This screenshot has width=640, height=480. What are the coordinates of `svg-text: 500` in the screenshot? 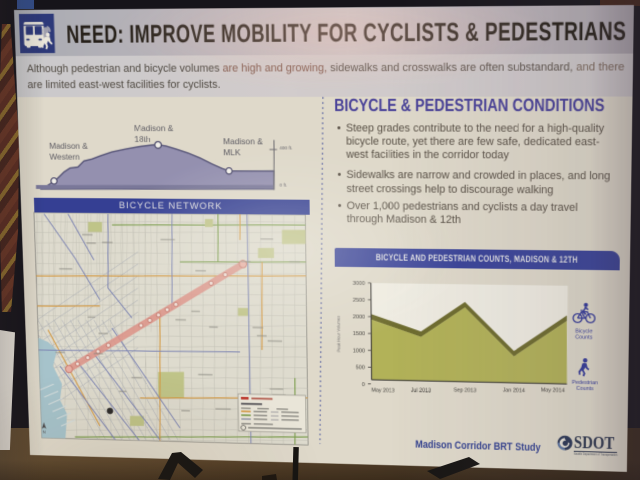 It's located at (360, 368).